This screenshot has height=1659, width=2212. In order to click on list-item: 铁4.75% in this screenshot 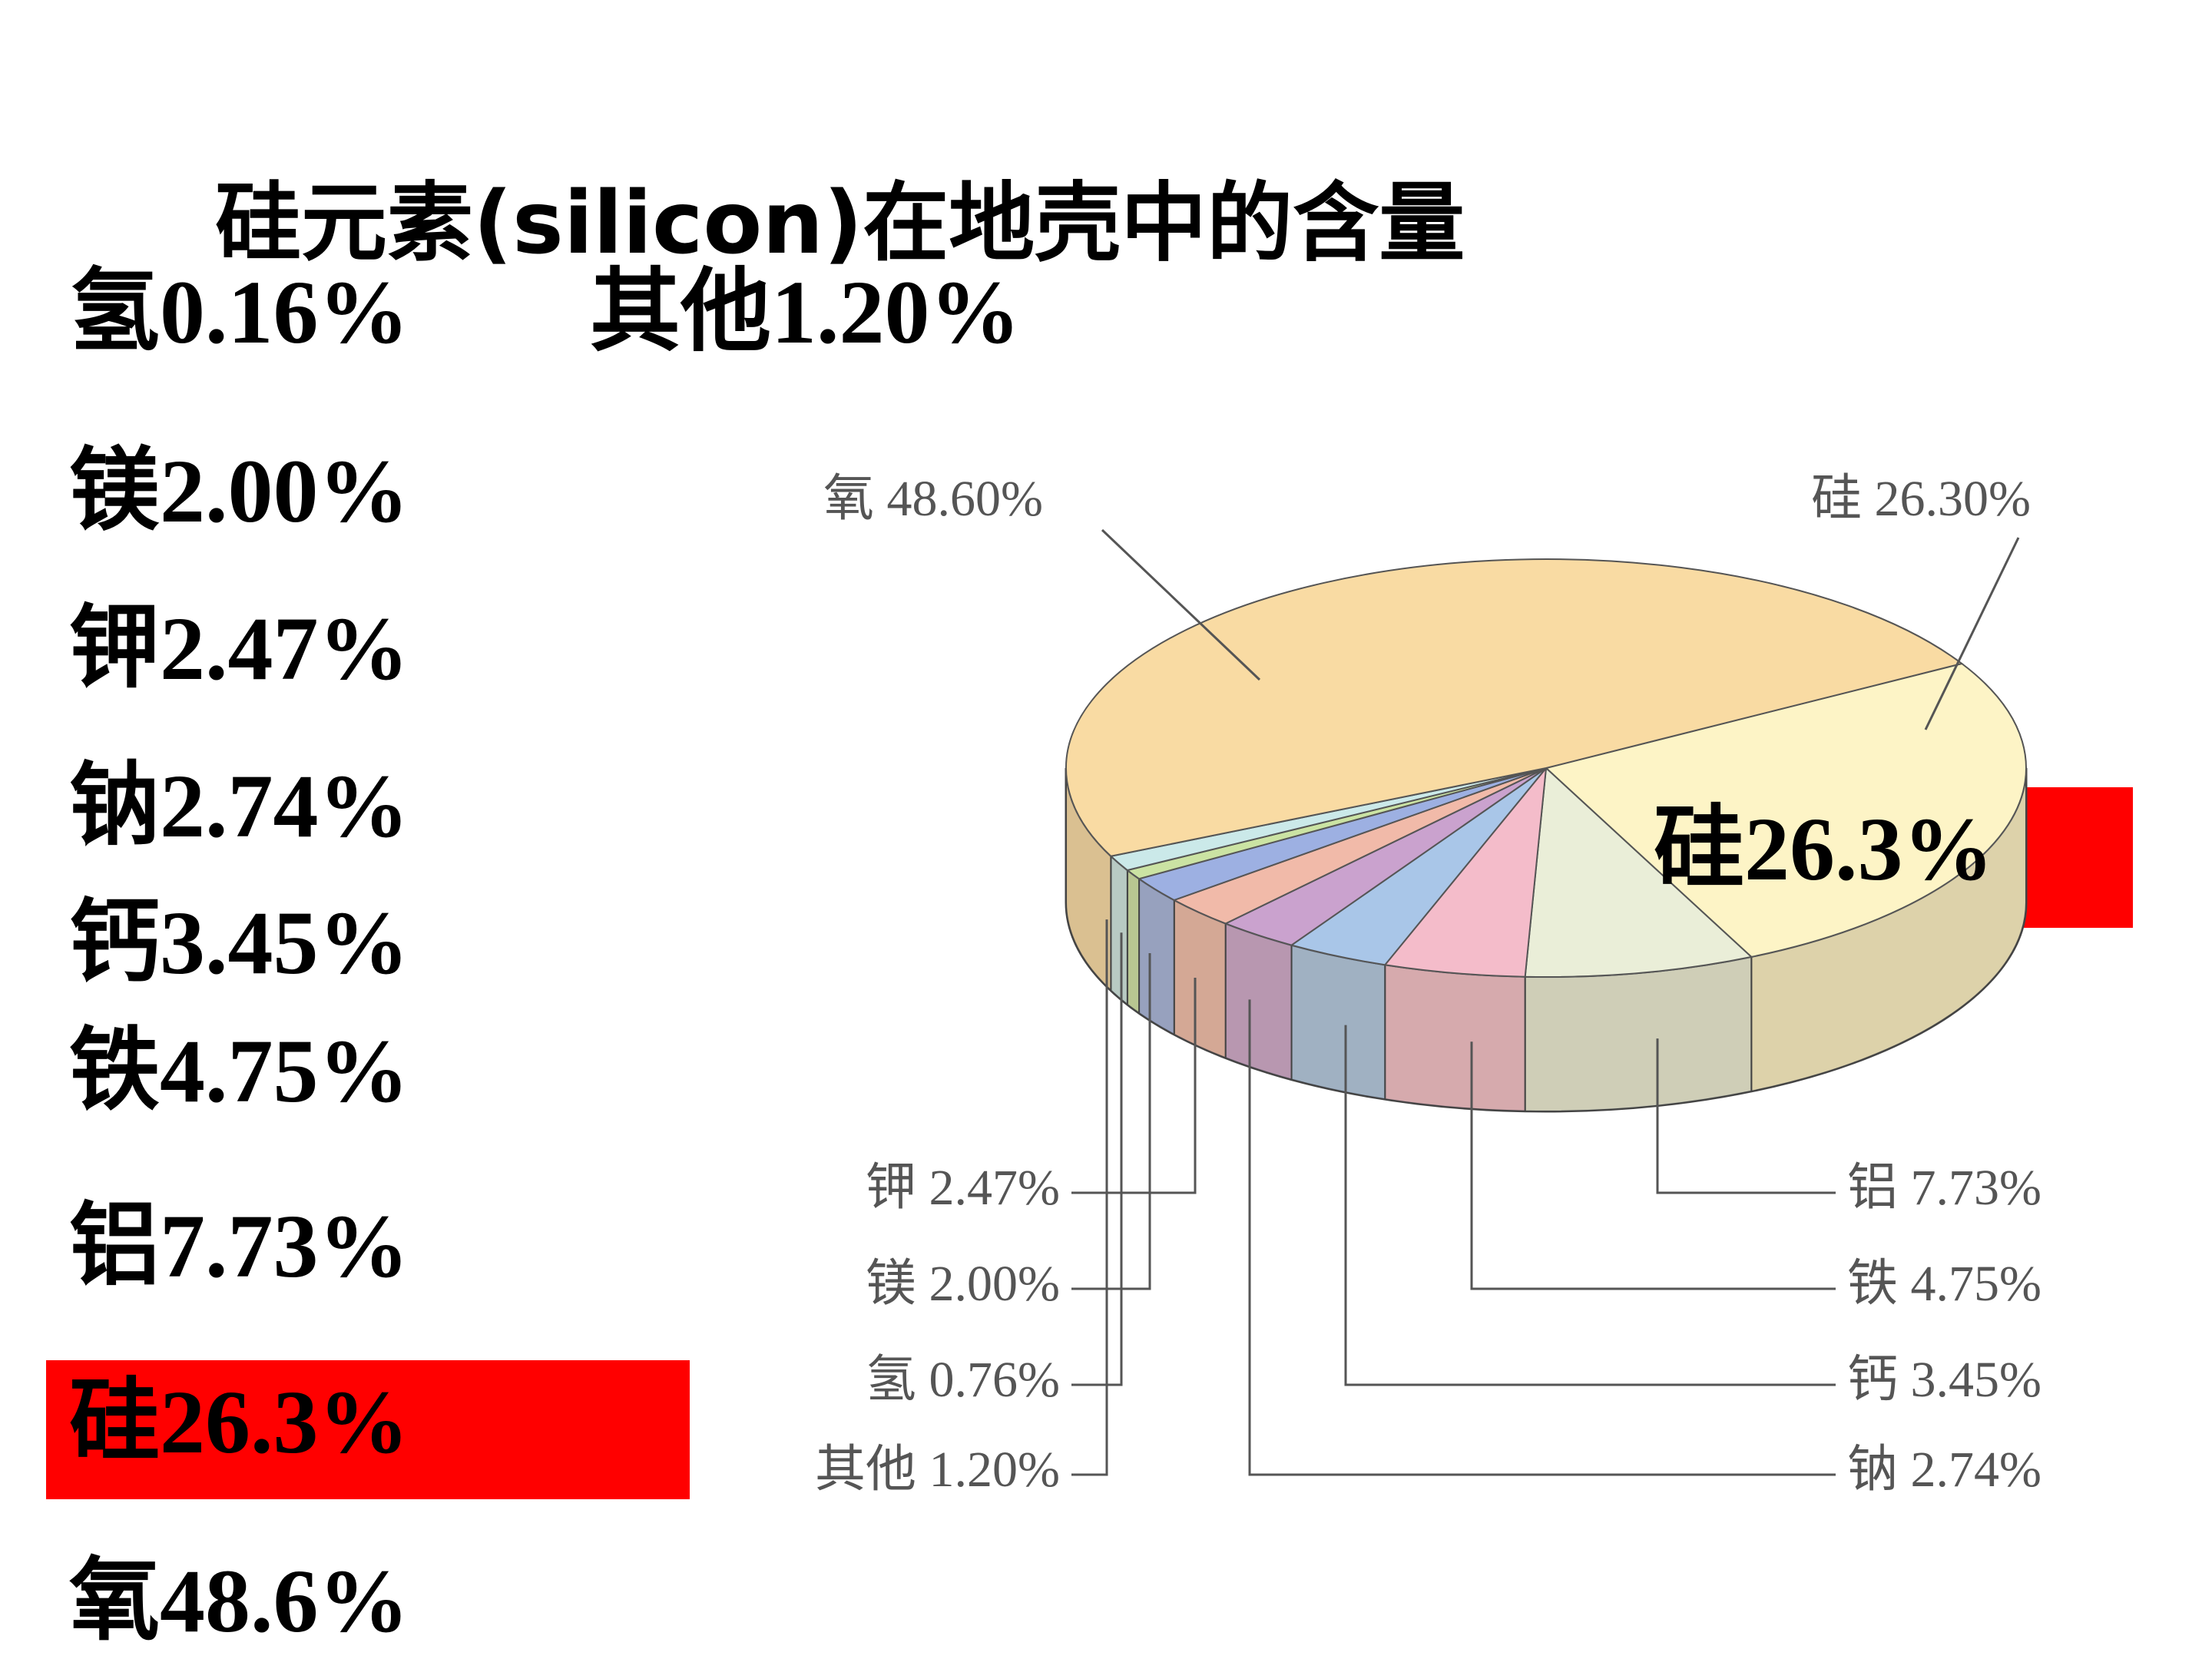, I will do `click(239, 1071)`.